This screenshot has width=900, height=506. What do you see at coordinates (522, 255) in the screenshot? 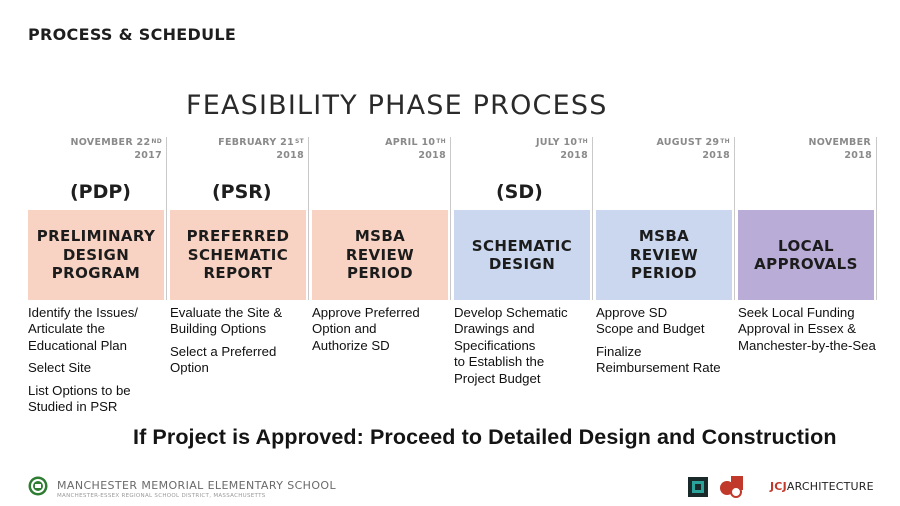
I see `phase-title-box: SCHEMATIC DESIGN` at bounding box center [522, 255].